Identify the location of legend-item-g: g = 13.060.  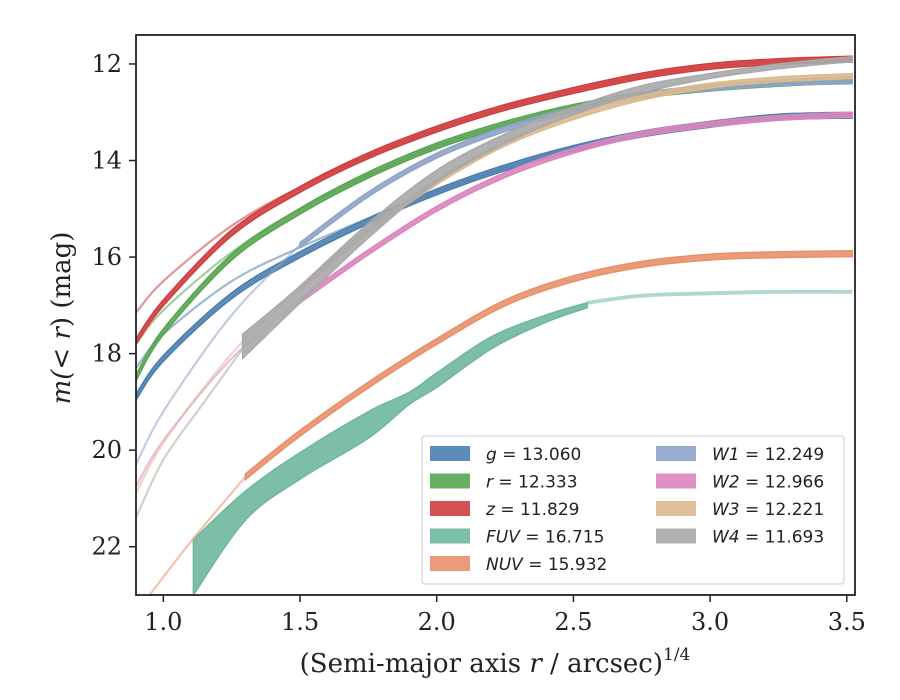
(505, 455).